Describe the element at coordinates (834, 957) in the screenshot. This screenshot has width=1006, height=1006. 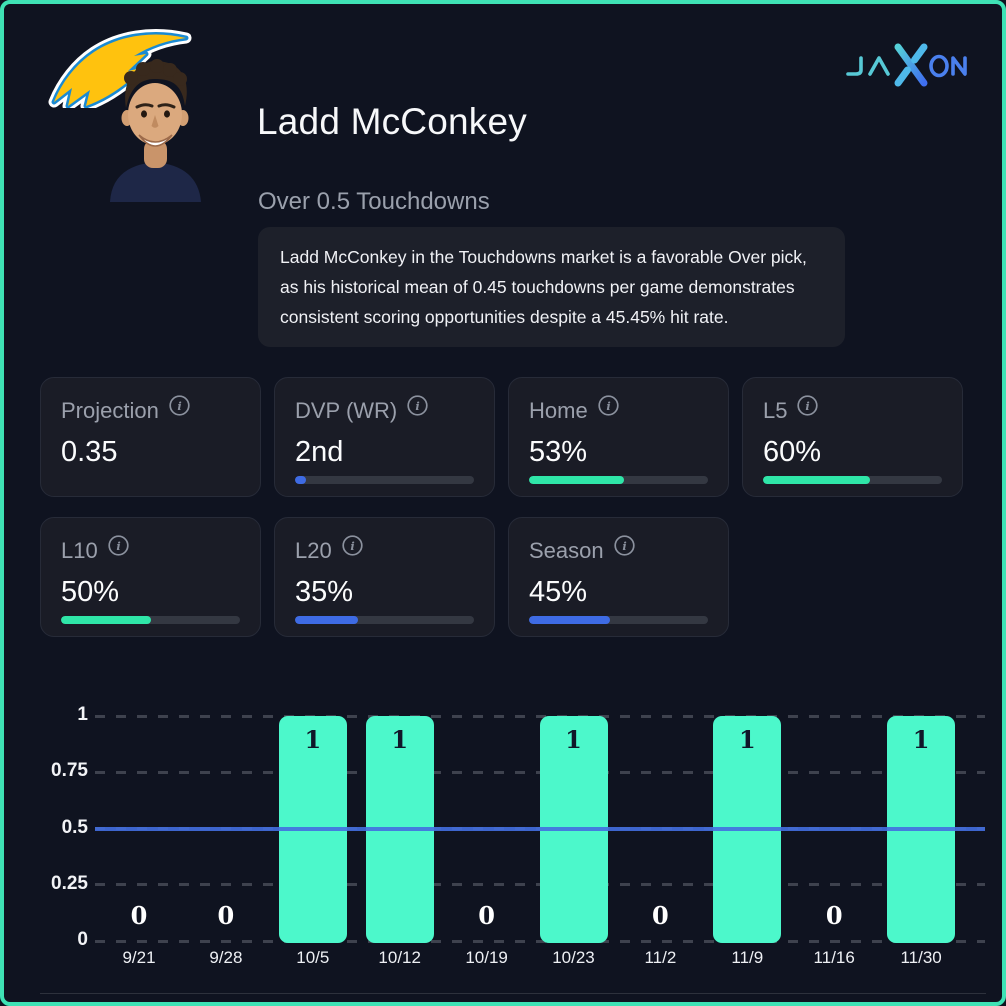
I see `x-axis-label: 11/16` at that location.